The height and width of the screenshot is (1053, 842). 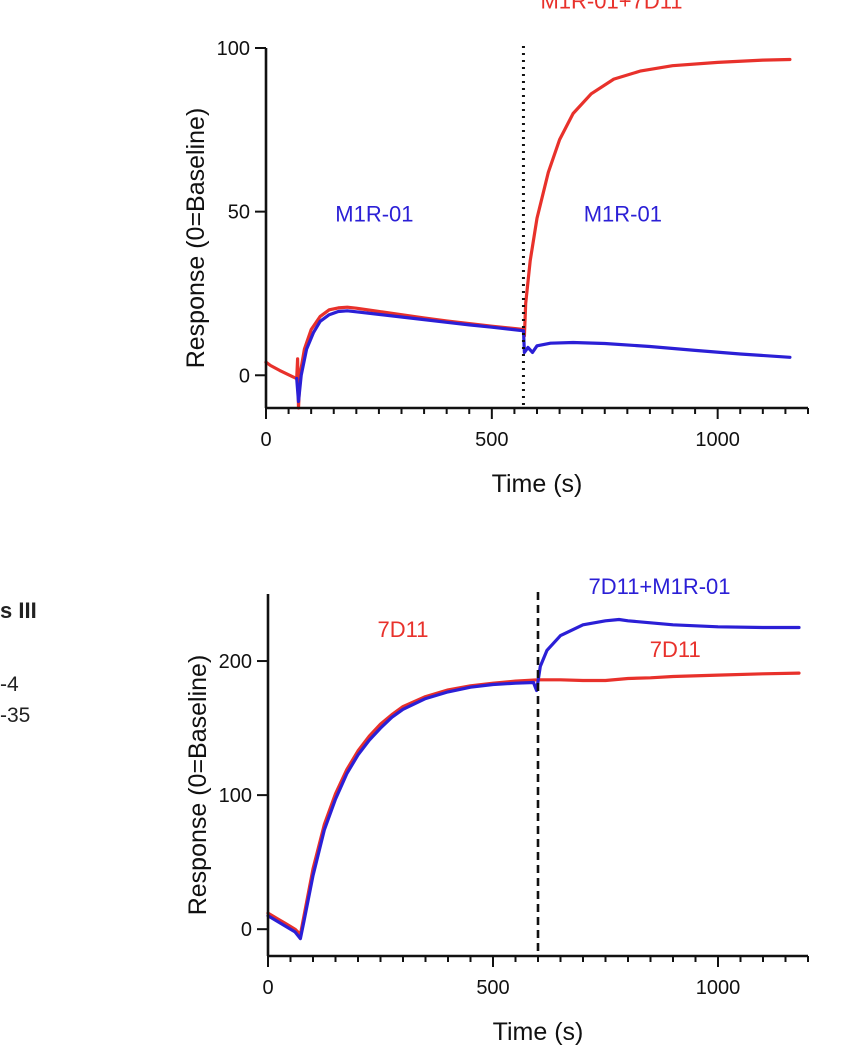 What do you see at coordinates (239, 213) in the screenshot?
I see `y-tick-label: 50` at bounding box center [239, 213].